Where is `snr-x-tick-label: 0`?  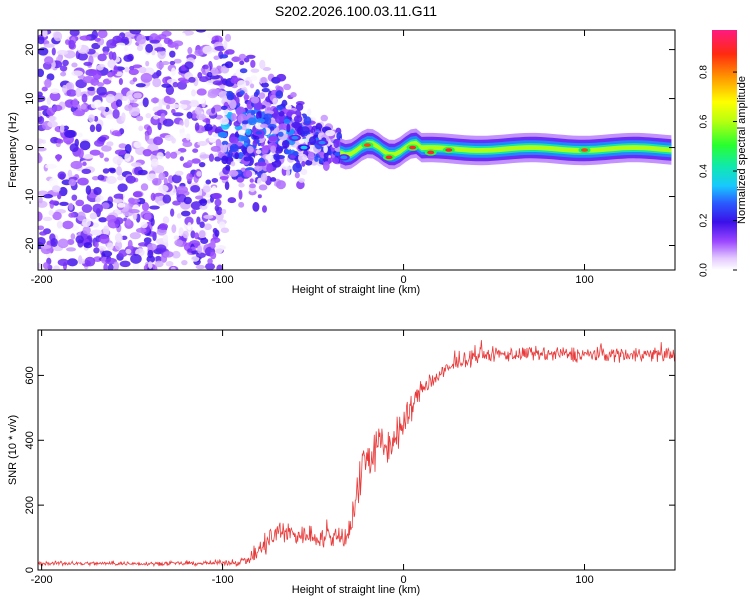
snr-x-tick-label: 0 is located at coordinates (403, 580).